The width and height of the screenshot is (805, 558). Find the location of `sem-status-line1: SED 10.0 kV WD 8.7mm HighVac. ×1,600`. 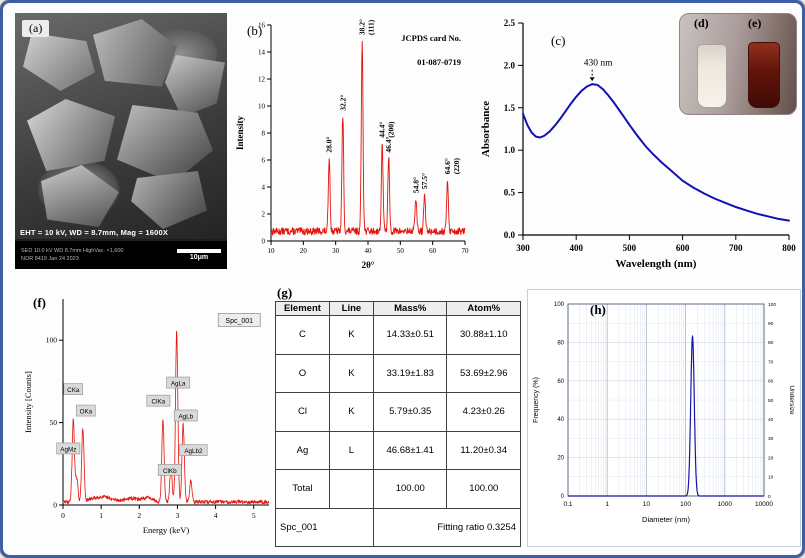

sem-status-line1: SED 10.0 kV WD 8.7mm HighVac. ×1,600 is located at coordinates (72, 251).